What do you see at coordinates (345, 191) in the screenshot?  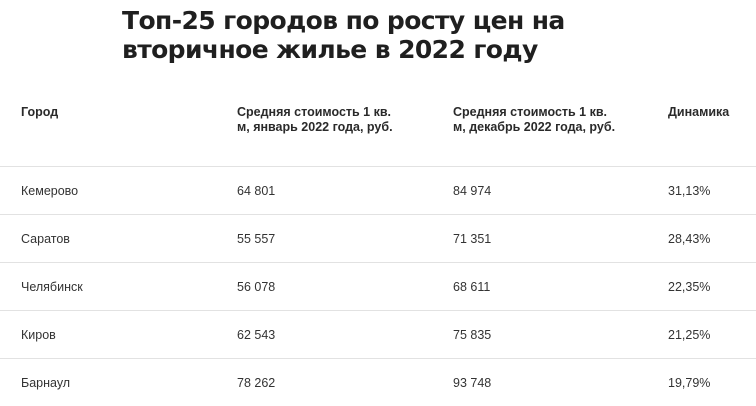 I see `cell-price-january: 64 801` at bounding box center [345, 191].